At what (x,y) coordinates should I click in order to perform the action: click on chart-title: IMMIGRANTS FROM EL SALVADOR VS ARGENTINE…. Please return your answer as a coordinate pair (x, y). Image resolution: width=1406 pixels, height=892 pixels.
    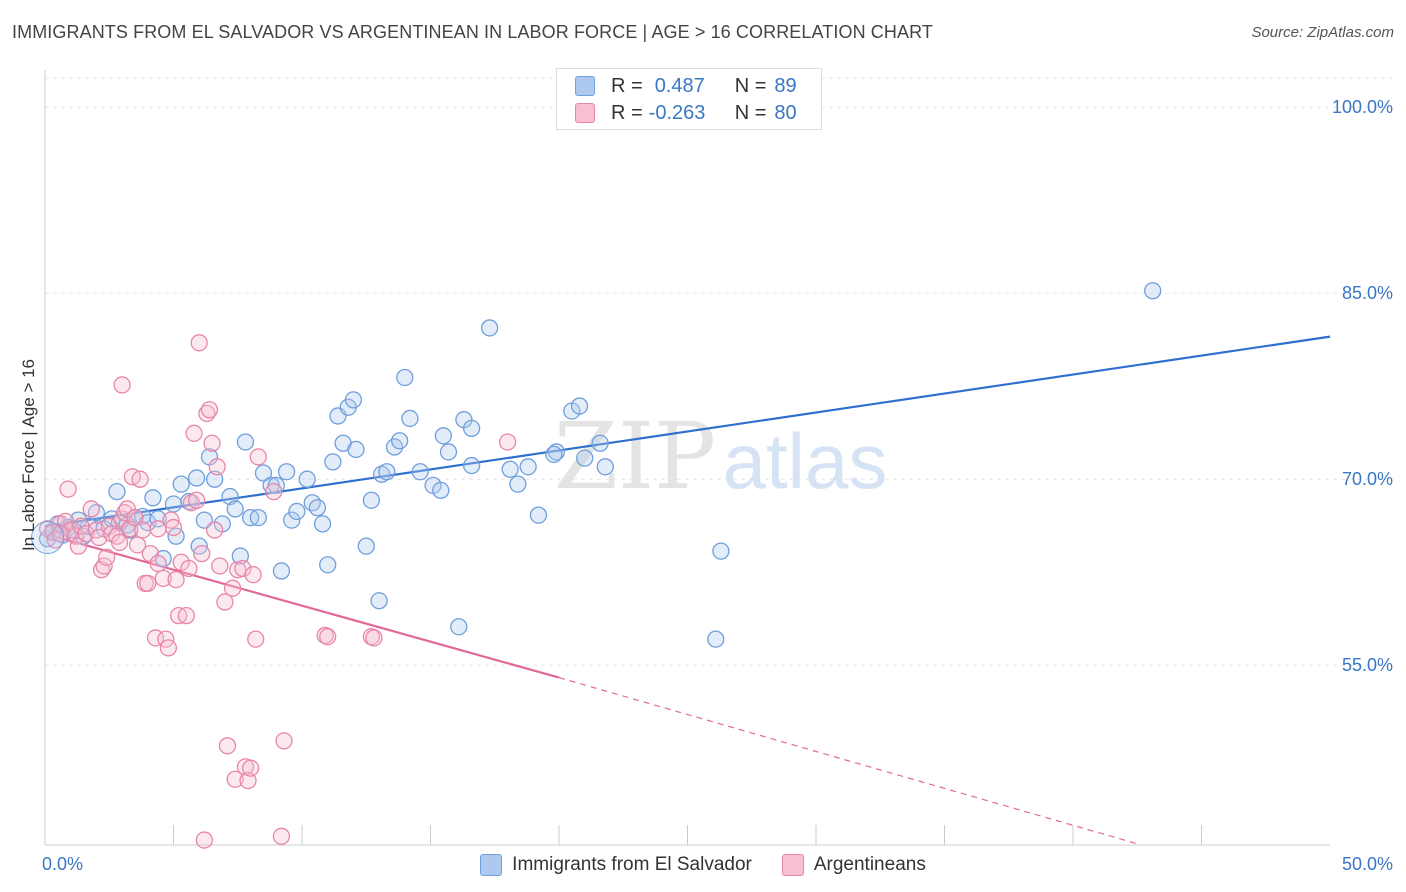
    Looking at the image, I should click on (472, 32).